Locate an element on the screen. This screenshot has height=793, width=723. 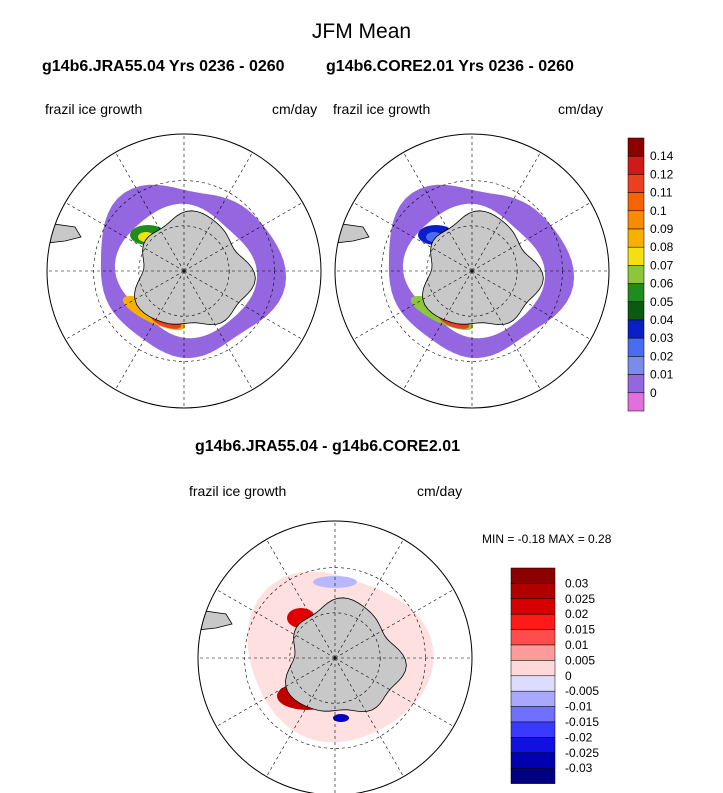
colorbar-label: -0.005 is located at coordinates (582, 691).